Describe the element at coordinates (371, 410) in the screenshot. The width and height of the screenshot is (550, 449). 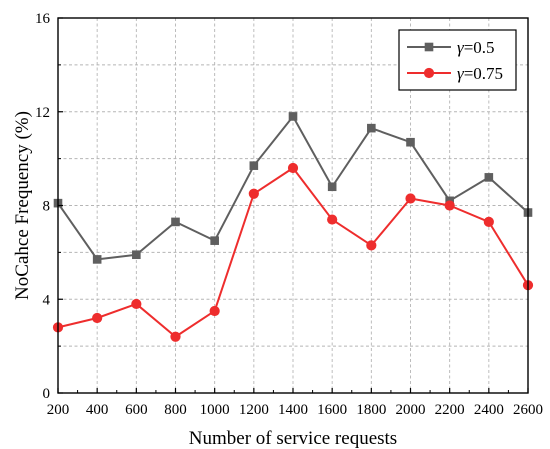
I see `x-tick-label: 1800` at that location.